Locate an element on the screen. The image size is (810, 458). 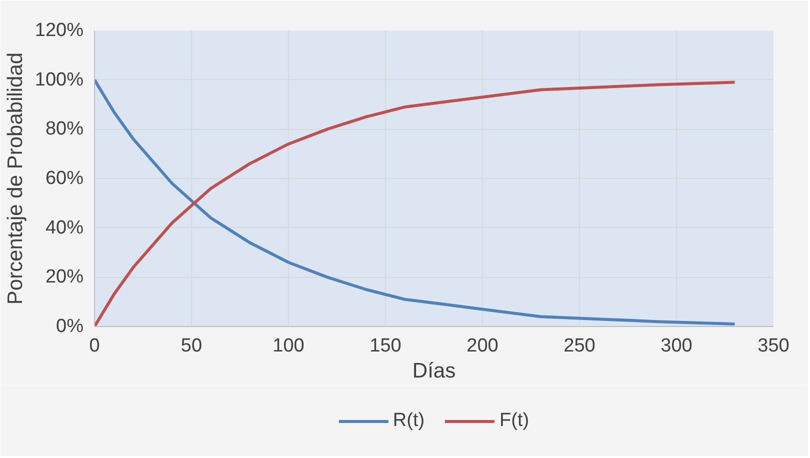
x-tick-label: 50 is located at coordinates (191, 346).